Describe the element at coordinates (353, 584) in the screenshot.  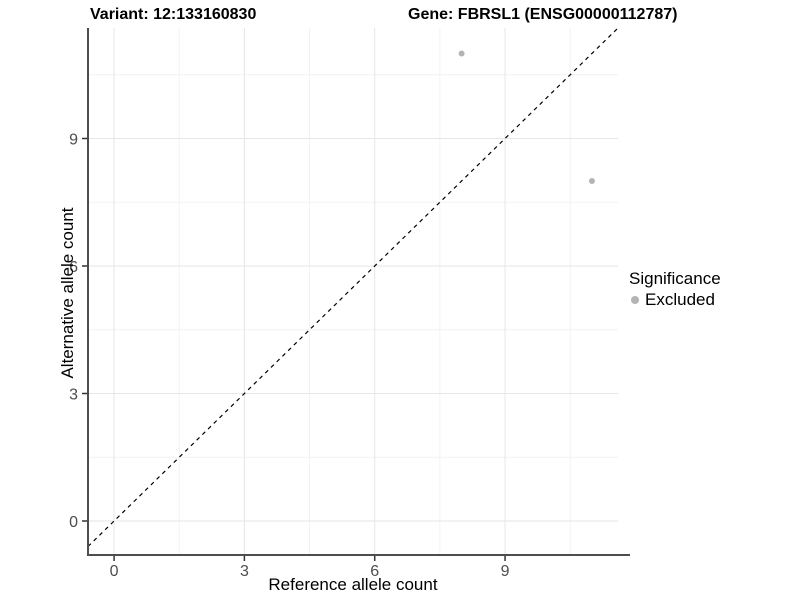
I see `x-axis-title: Reference allele count` at that location.